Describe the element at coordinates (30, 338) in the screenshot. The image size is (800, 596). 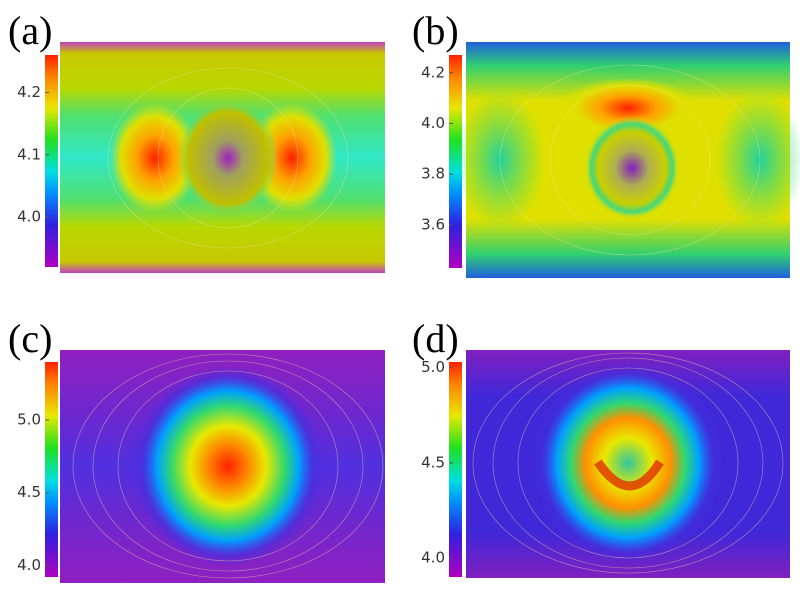
I see `panel-label: (c)` at that location.